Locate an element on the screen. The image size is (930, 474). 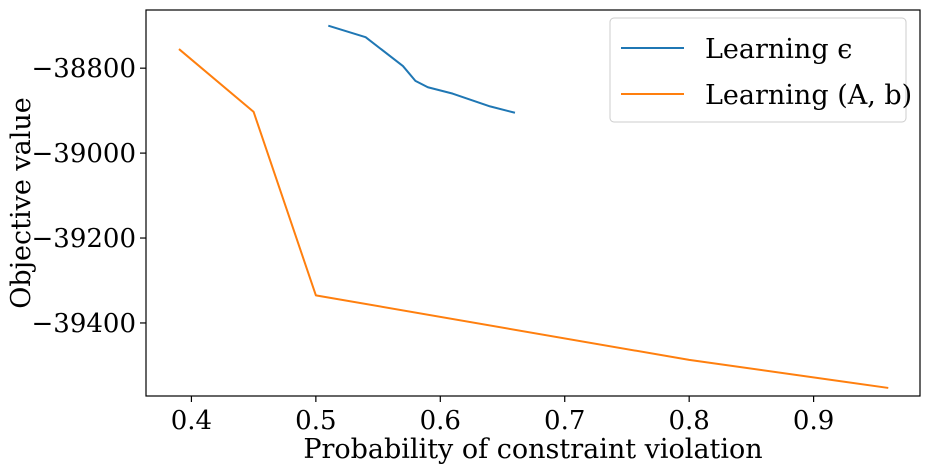
x-tick-label: 0.4 is located at coordinates (191, 421).